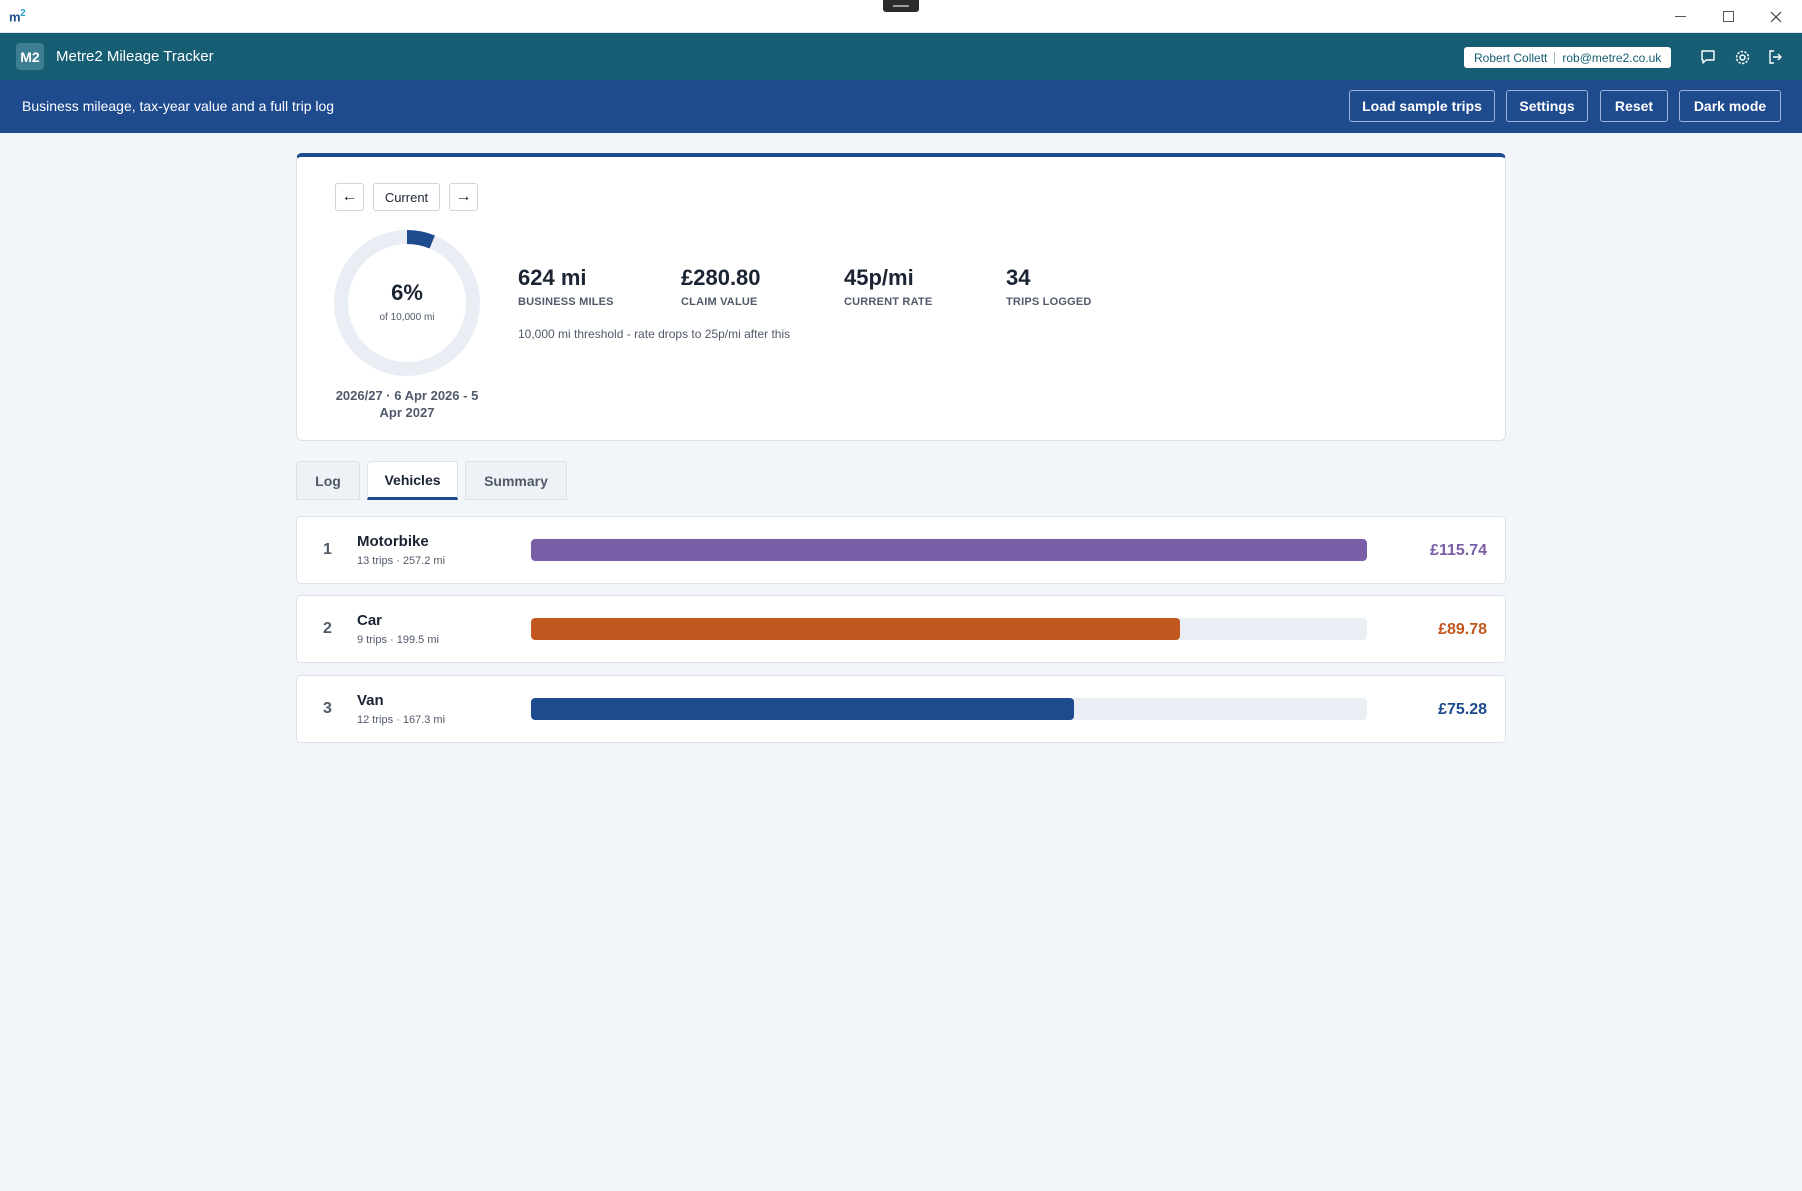  I want to click on app-title: Metre2 Mileage Tracker, so click(135, 56).